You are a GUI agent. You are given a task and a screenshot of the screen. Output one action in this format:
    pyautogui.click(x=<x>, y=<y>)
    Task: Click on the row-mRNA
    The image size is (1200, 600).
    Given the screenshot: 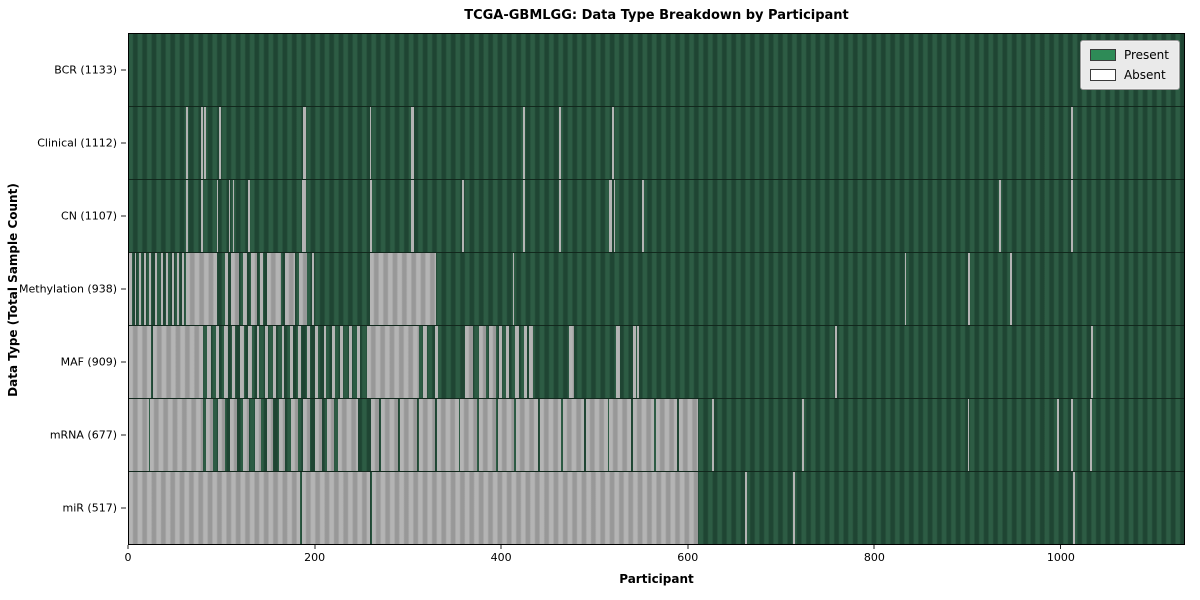 What is the action you would take?
    pyautogui.click(x=656, y=435)
    